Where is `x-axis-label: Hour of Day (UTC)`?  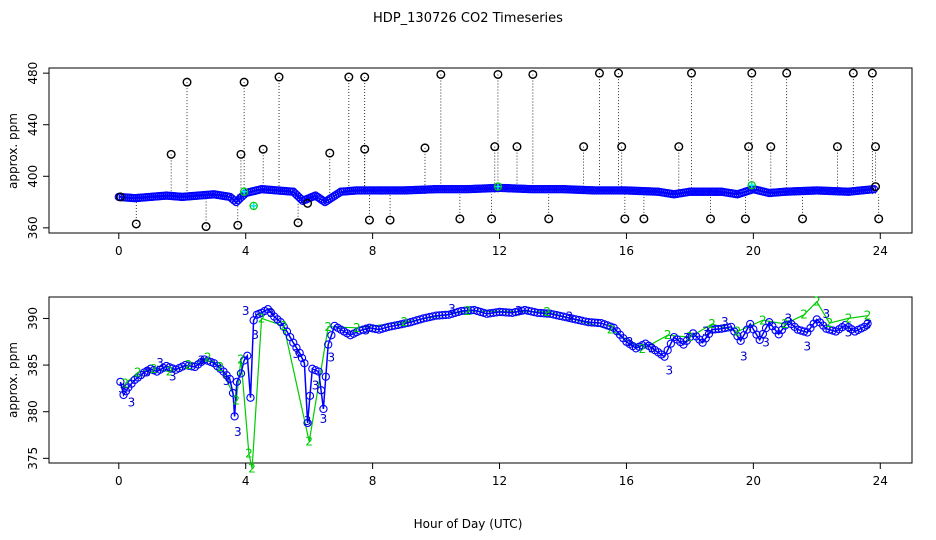
x-axis-label: Hour of Day (UTC) is located at coordinates (468, 524).